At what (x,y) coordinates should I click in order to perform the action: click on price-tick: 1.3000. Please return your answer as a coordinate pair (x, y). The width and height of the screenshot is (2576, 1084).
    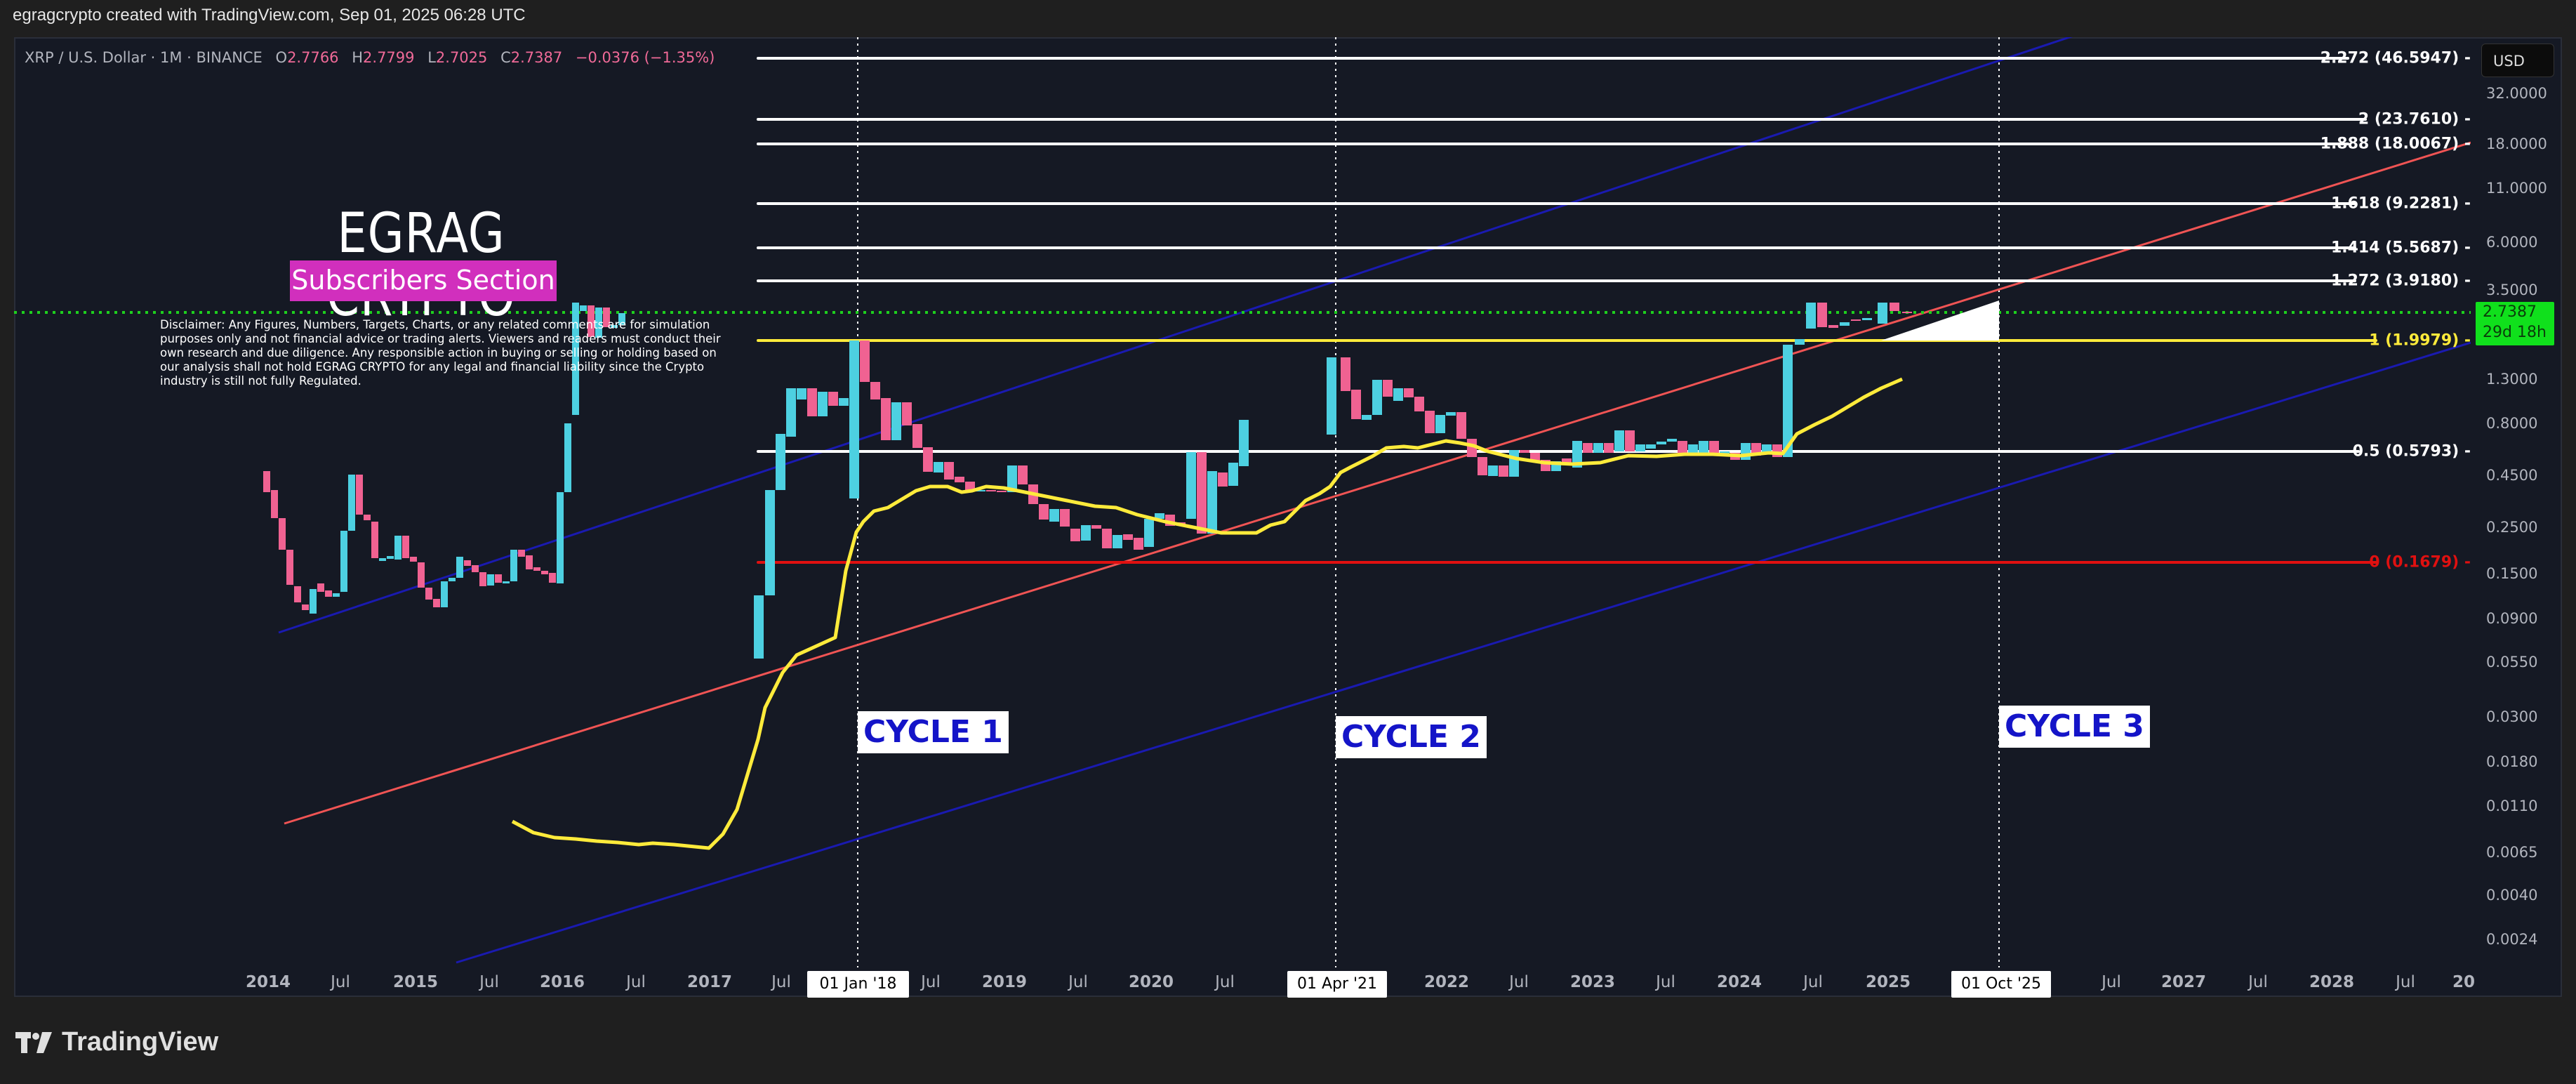
    Looking at the image, I should click on (2512, 380).